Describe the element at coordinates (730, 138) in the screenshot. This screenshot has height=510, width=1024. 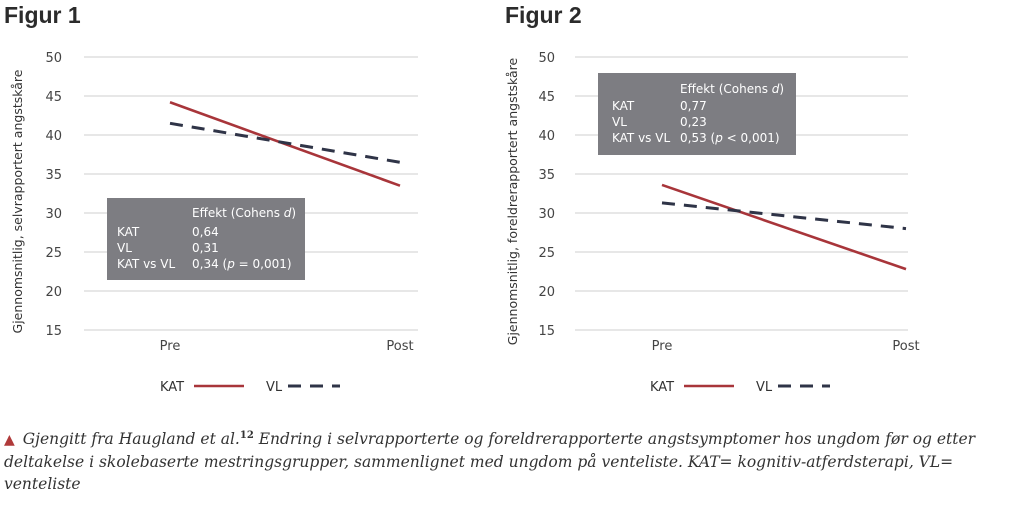
I see `effect-value-kat-vs-vl: 0,53 (p < 0,001)` at that location.